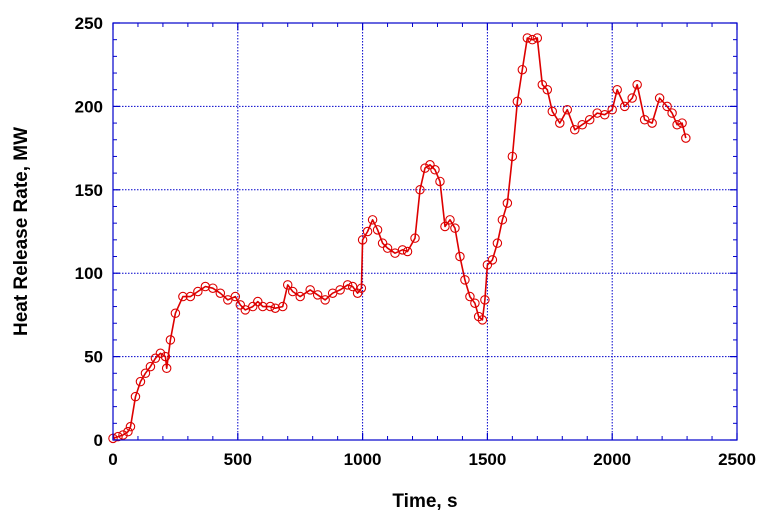 This screenshot has height=519, width=760. I want to click on x-tick-label: 500, so click(238, 459).